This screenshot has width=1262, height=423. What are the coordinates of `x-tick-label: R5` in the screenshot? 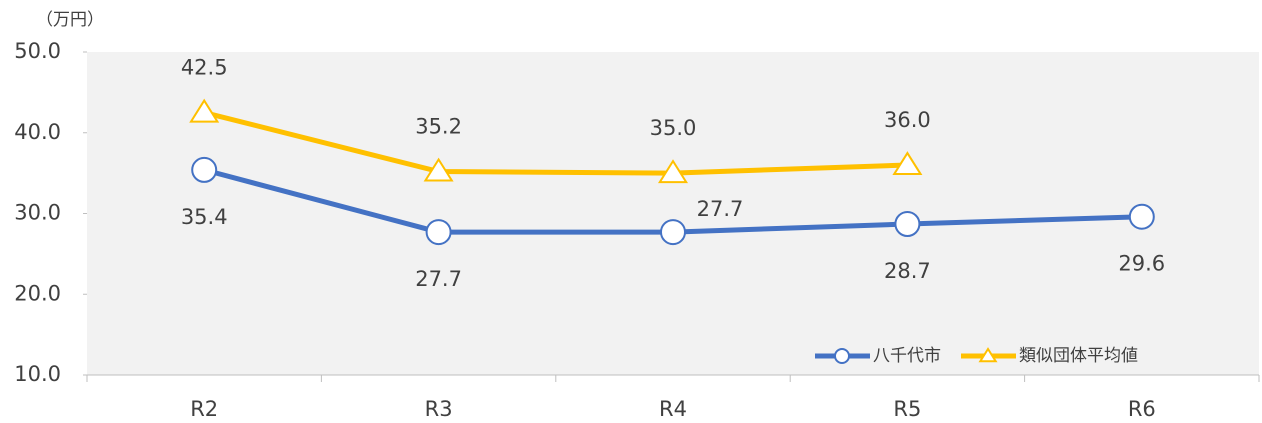 It's located at (907, 409).